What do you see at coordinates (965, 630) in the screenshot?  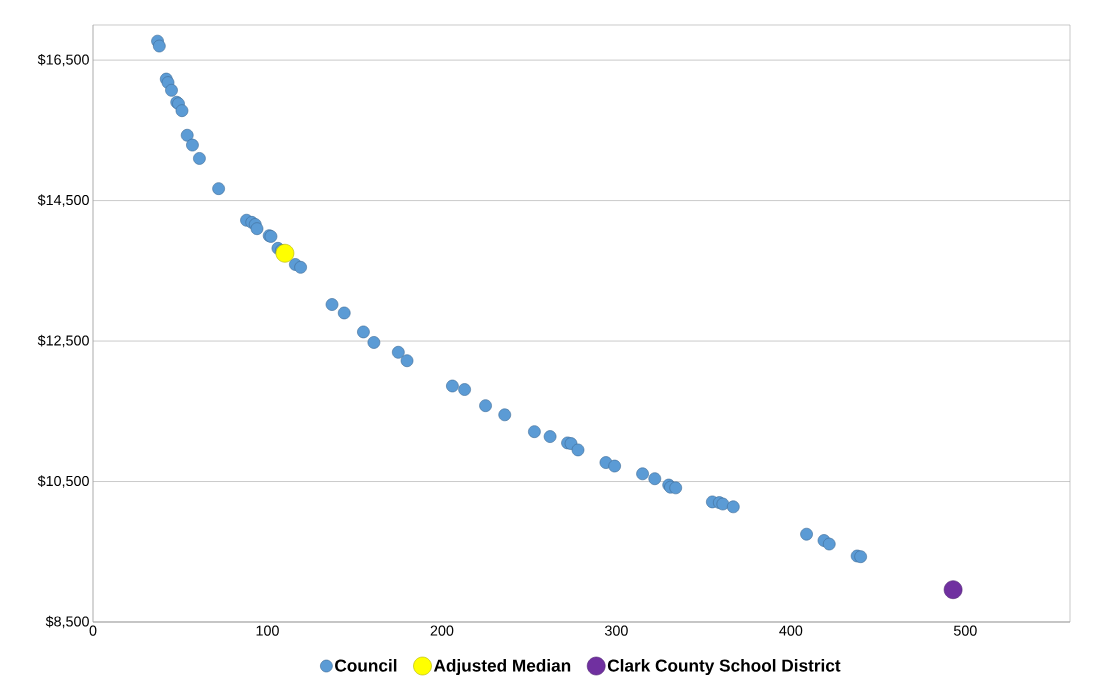 I see `x-tick-label: 500` at bounding box center [965, 630].